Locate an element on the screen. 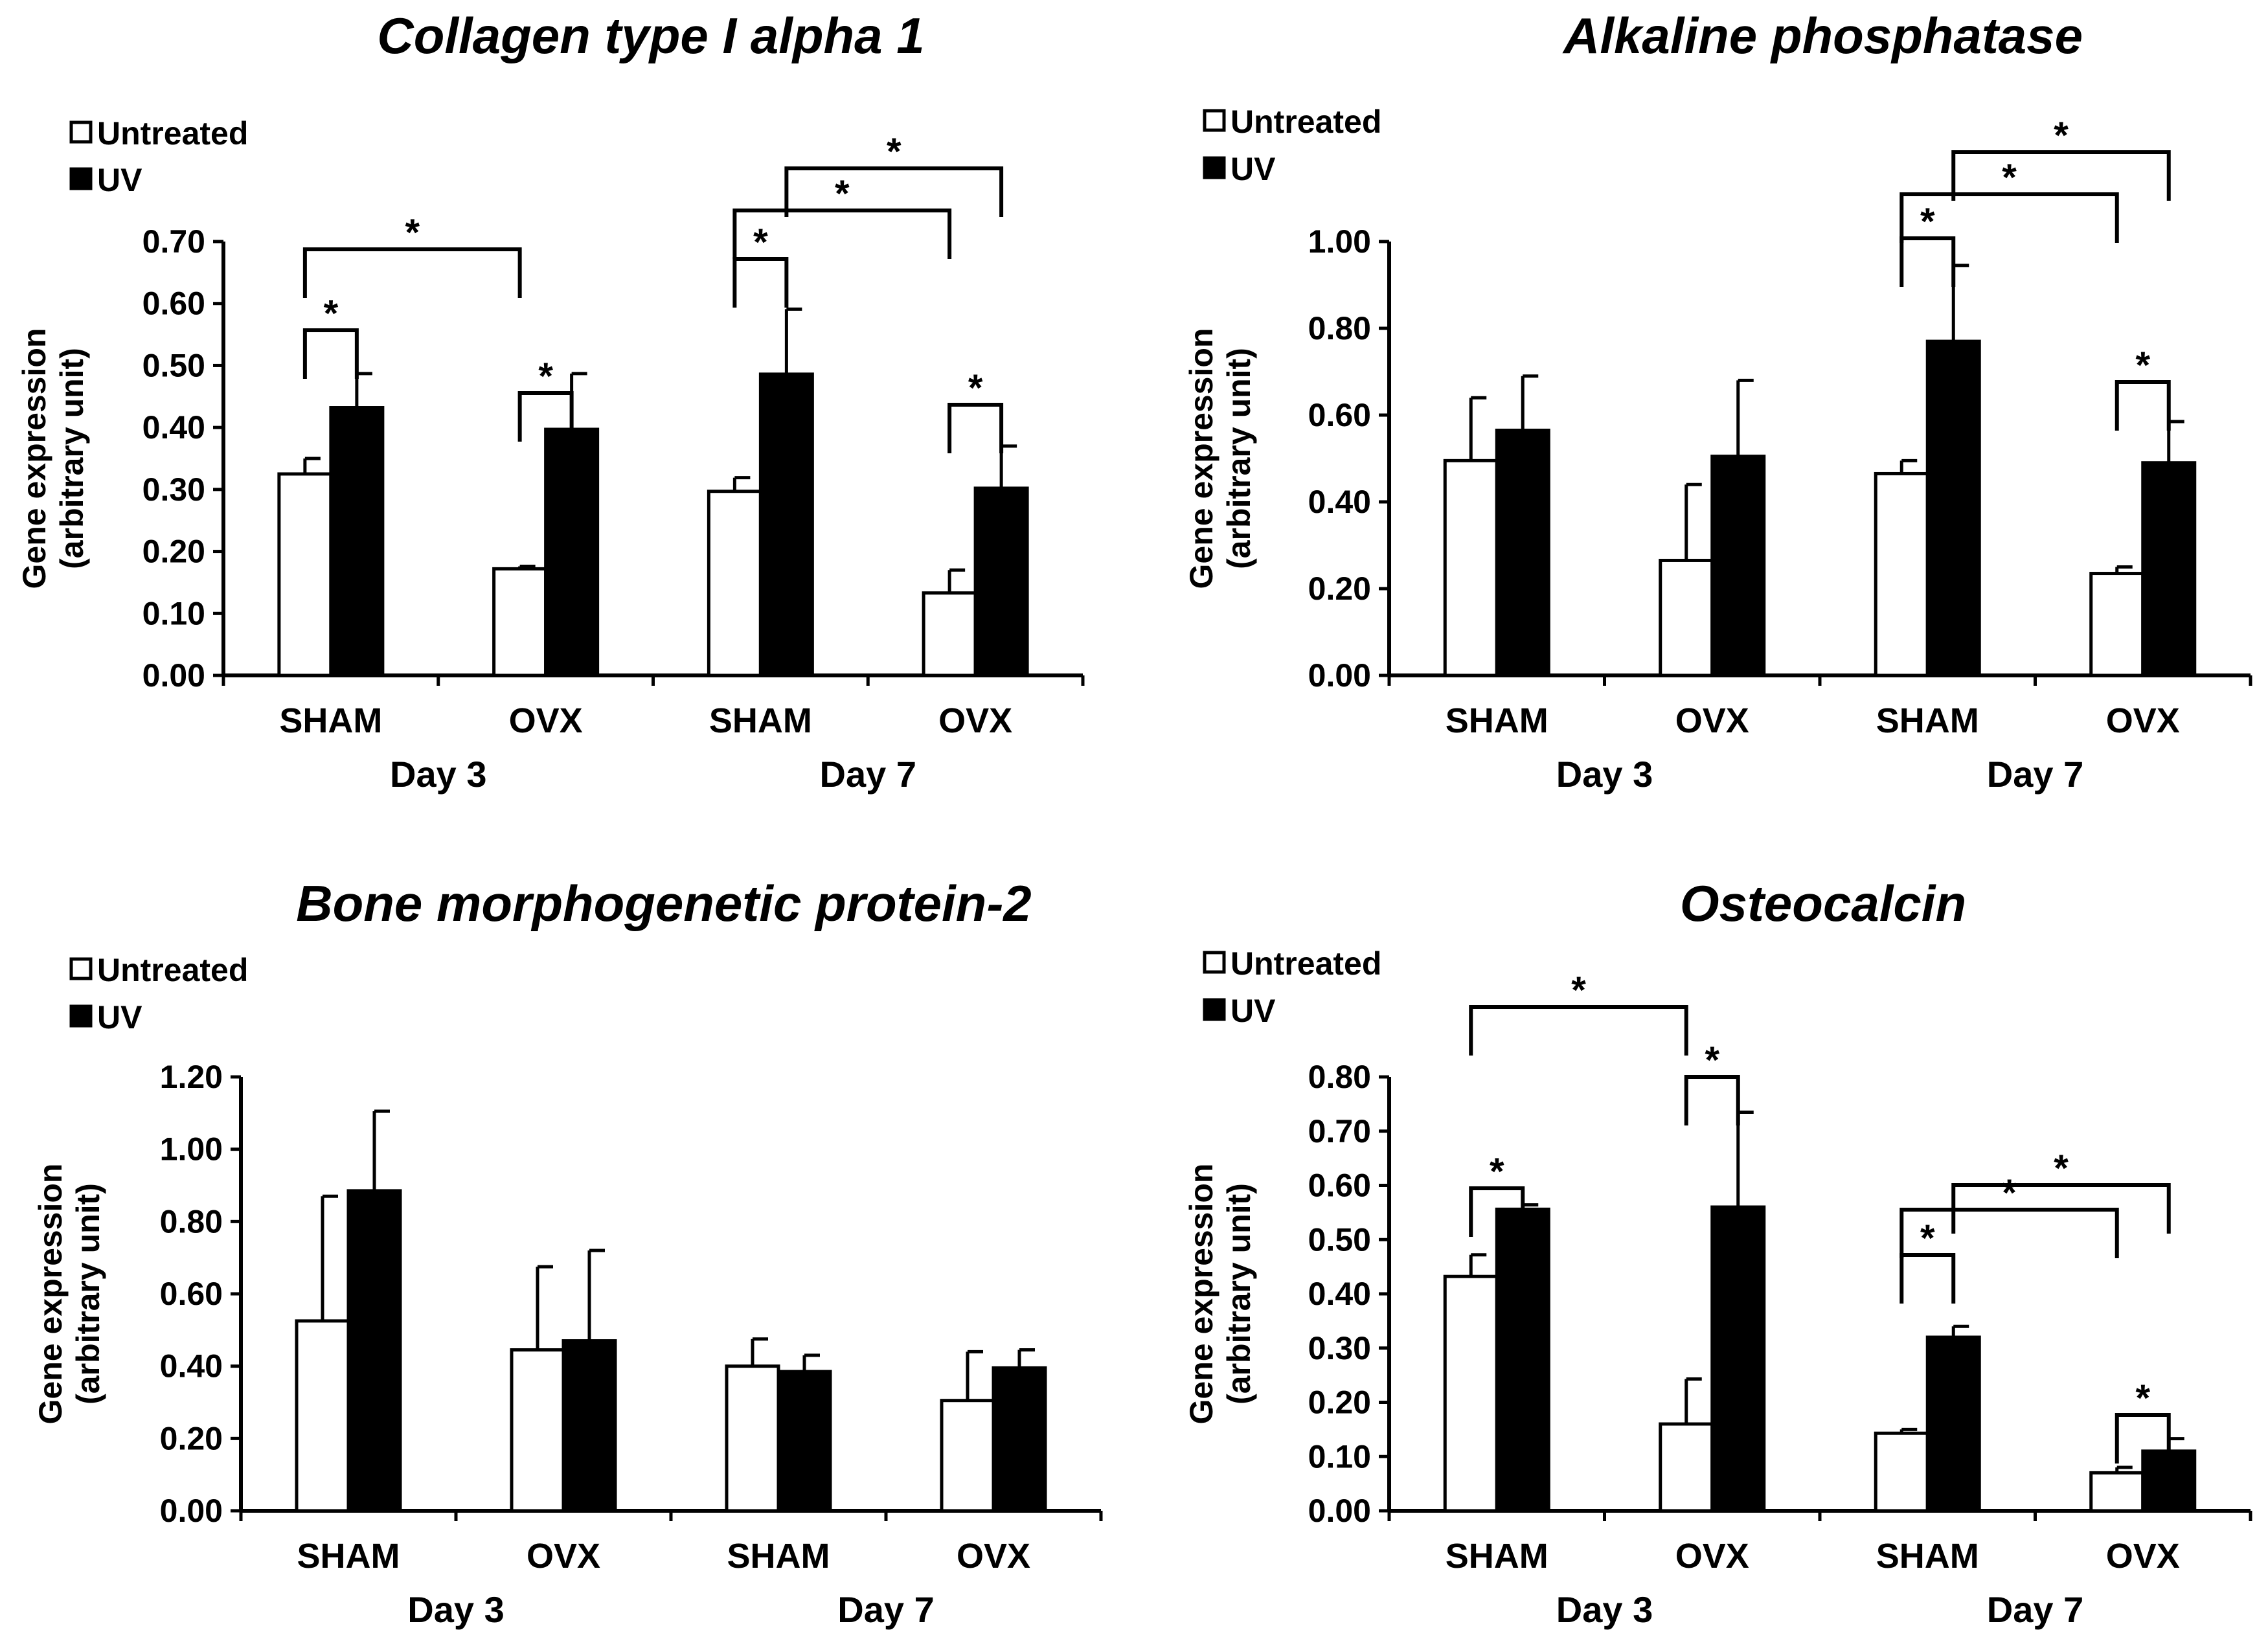 This screenshot has width=2268, height=1650. chart-title: Osteocalcin is located at coordinates (1823, 903).